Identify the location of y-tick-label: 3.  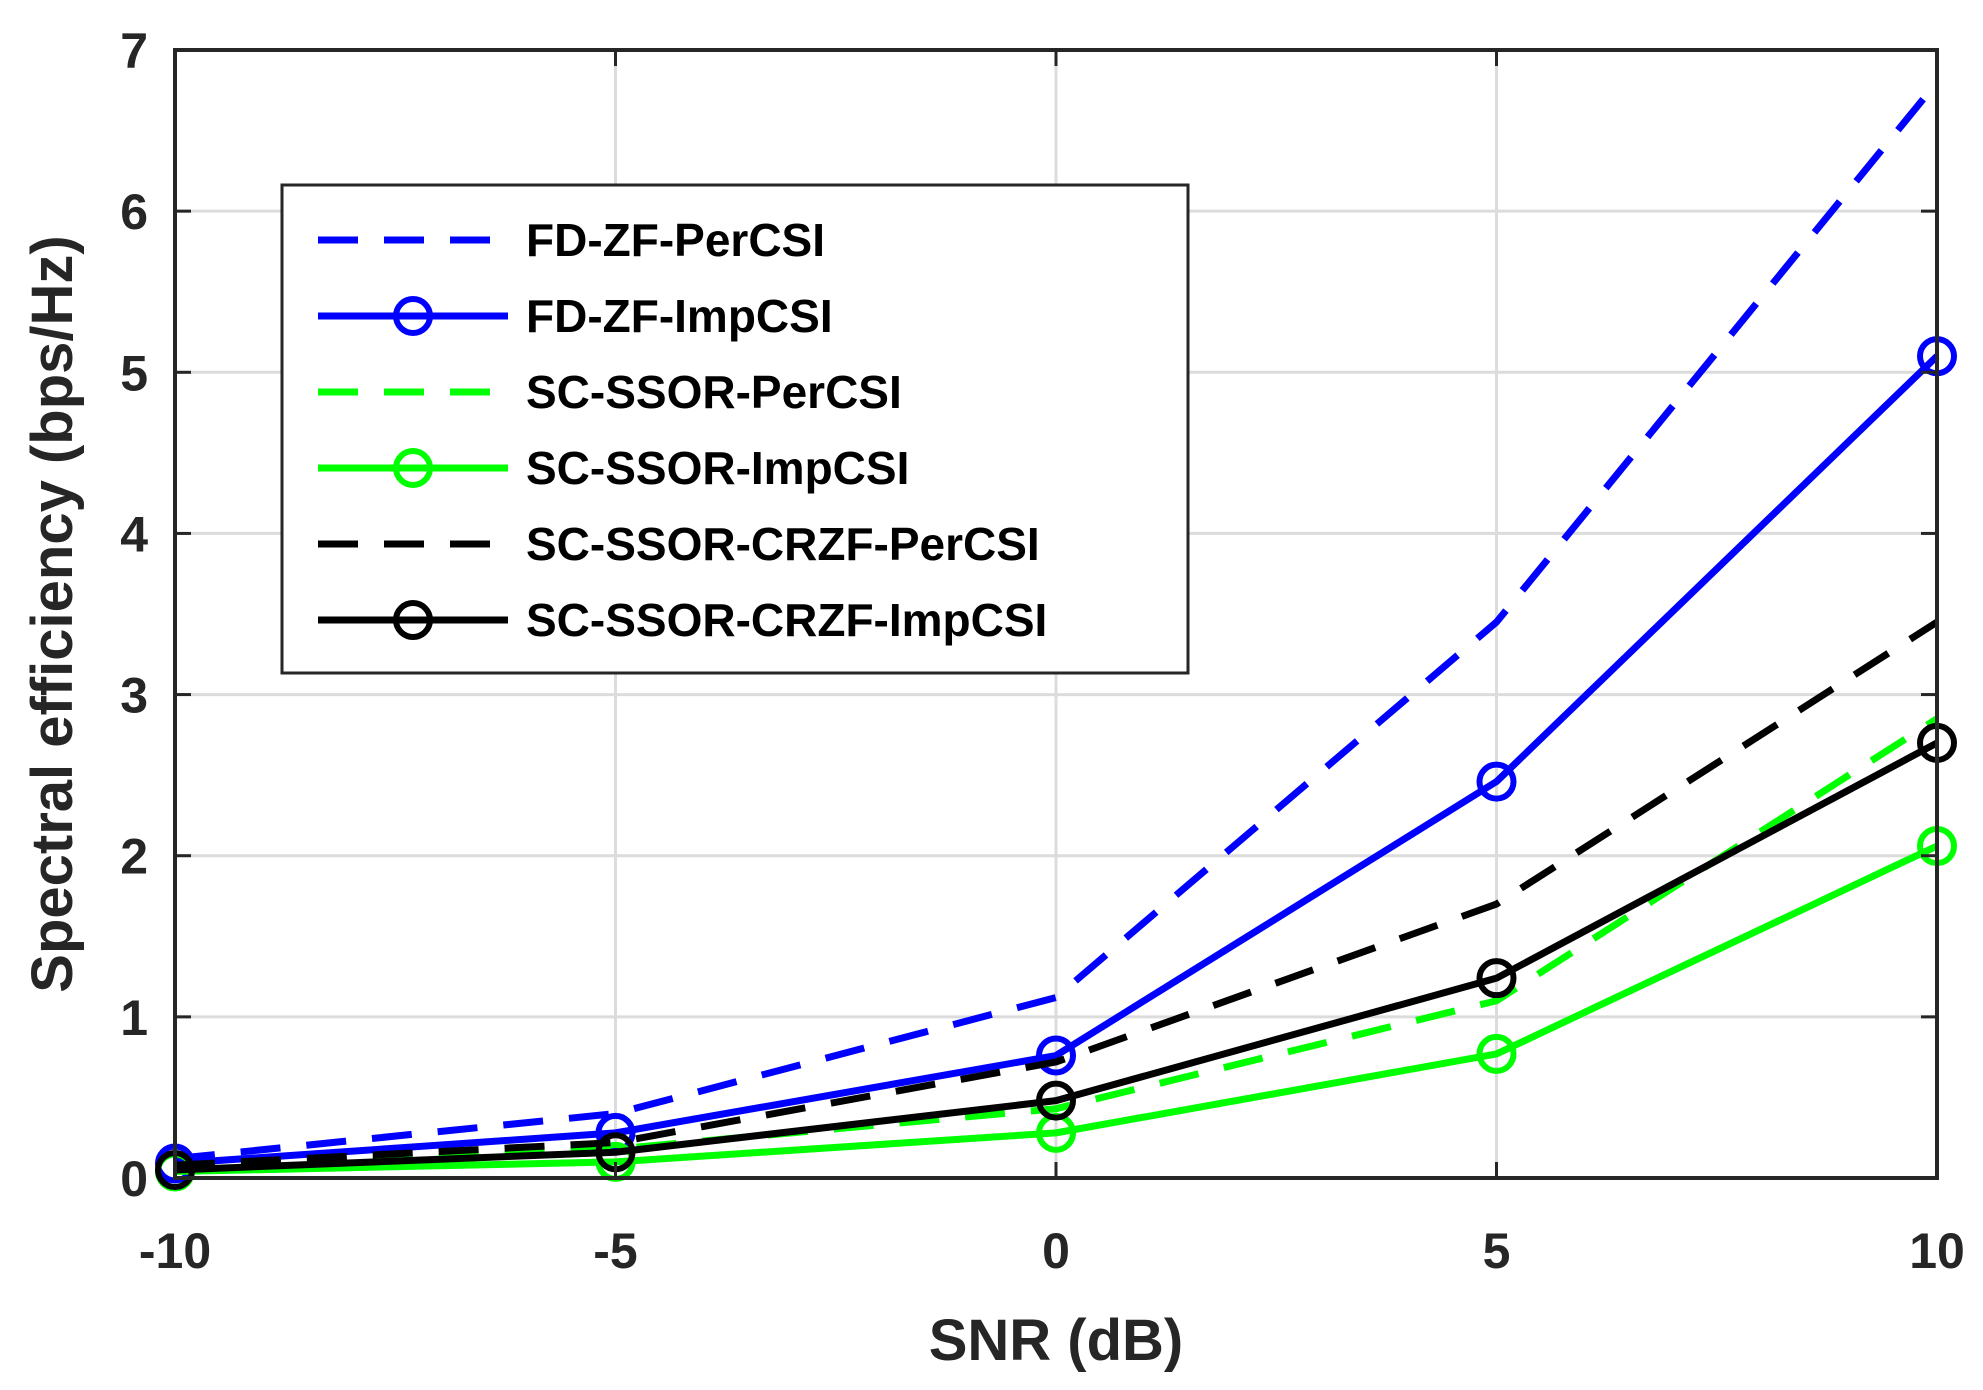
(134, 696).